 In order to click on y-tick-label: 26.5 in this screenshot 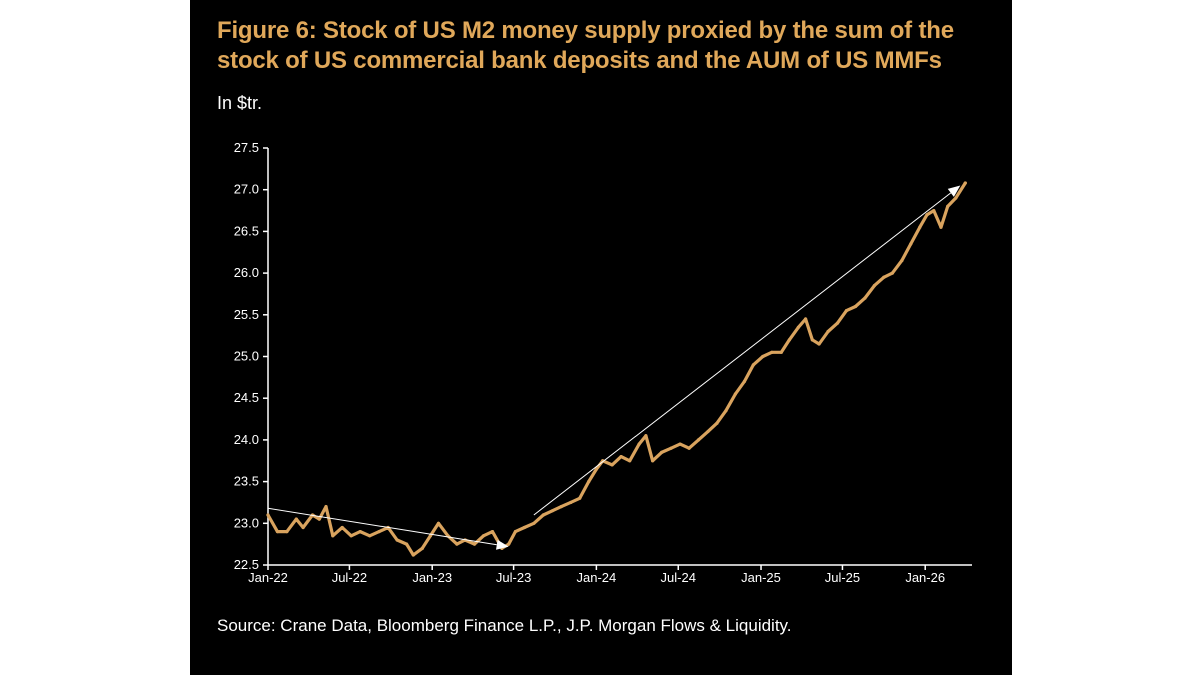, I will do `click(246, 230)`.